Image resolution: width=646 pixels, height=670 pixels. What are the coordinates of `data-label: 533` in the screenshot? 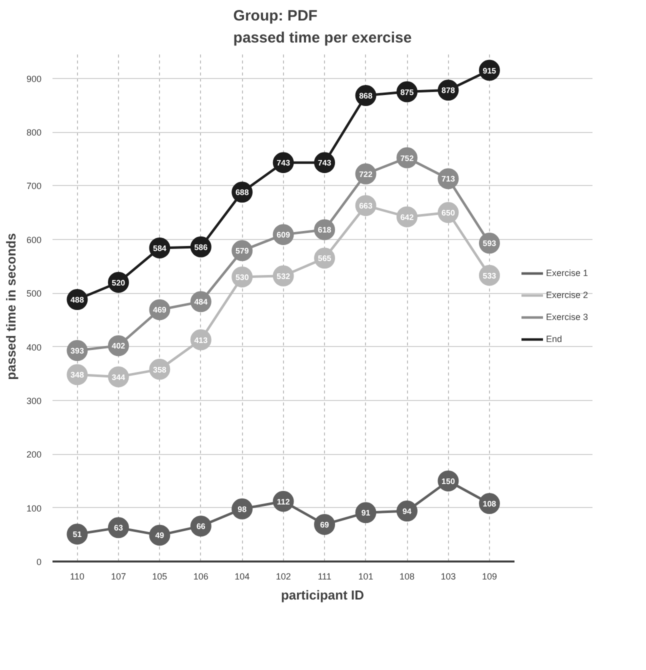 It's located at (489, 275).